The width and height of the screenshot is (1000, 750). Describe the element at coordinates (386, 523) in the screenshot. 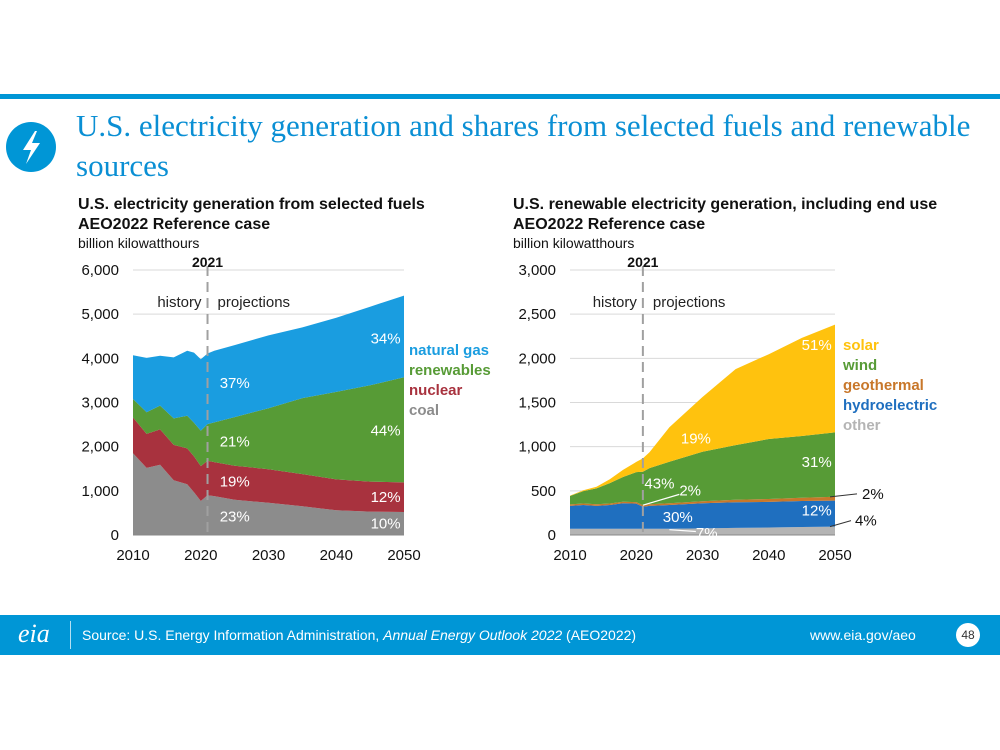

I see `share-label: 10%` at that location.